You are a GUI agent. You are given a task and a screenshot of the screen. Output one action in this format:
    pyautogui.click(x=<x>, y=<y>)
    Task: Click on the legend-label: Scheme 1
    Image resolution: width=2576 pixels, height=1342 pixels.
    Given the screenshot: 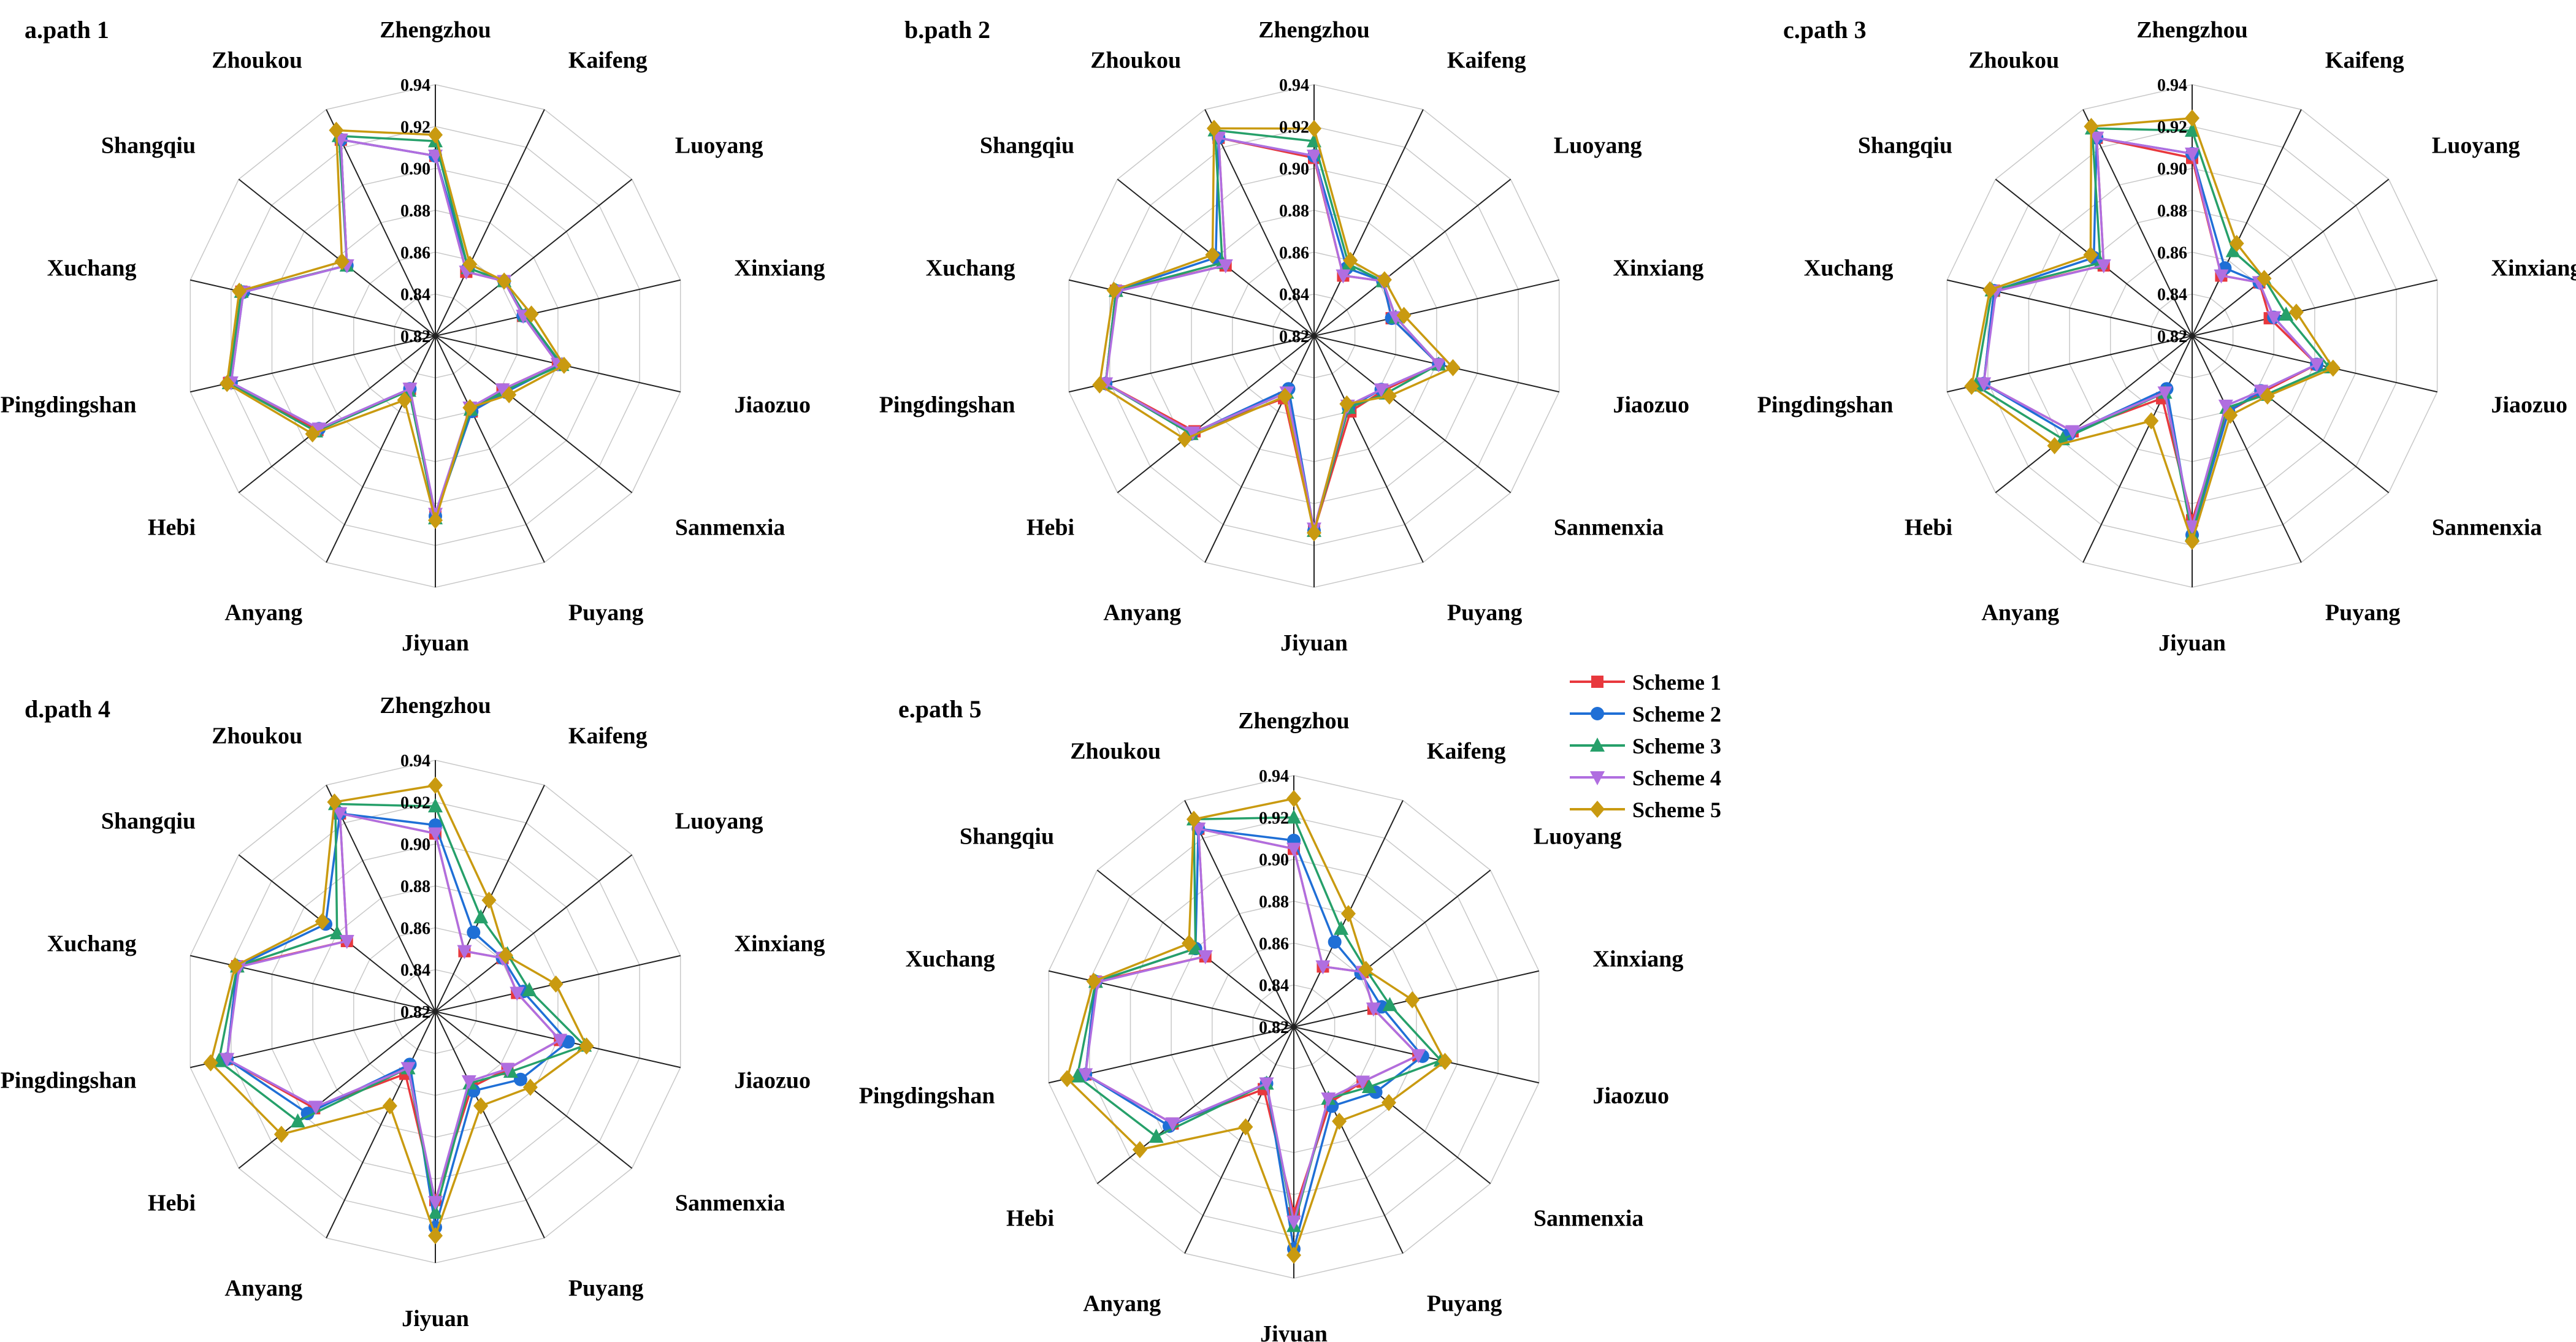 What is the action you would take?
    pyautogui.click(x=1676, y=682)
    